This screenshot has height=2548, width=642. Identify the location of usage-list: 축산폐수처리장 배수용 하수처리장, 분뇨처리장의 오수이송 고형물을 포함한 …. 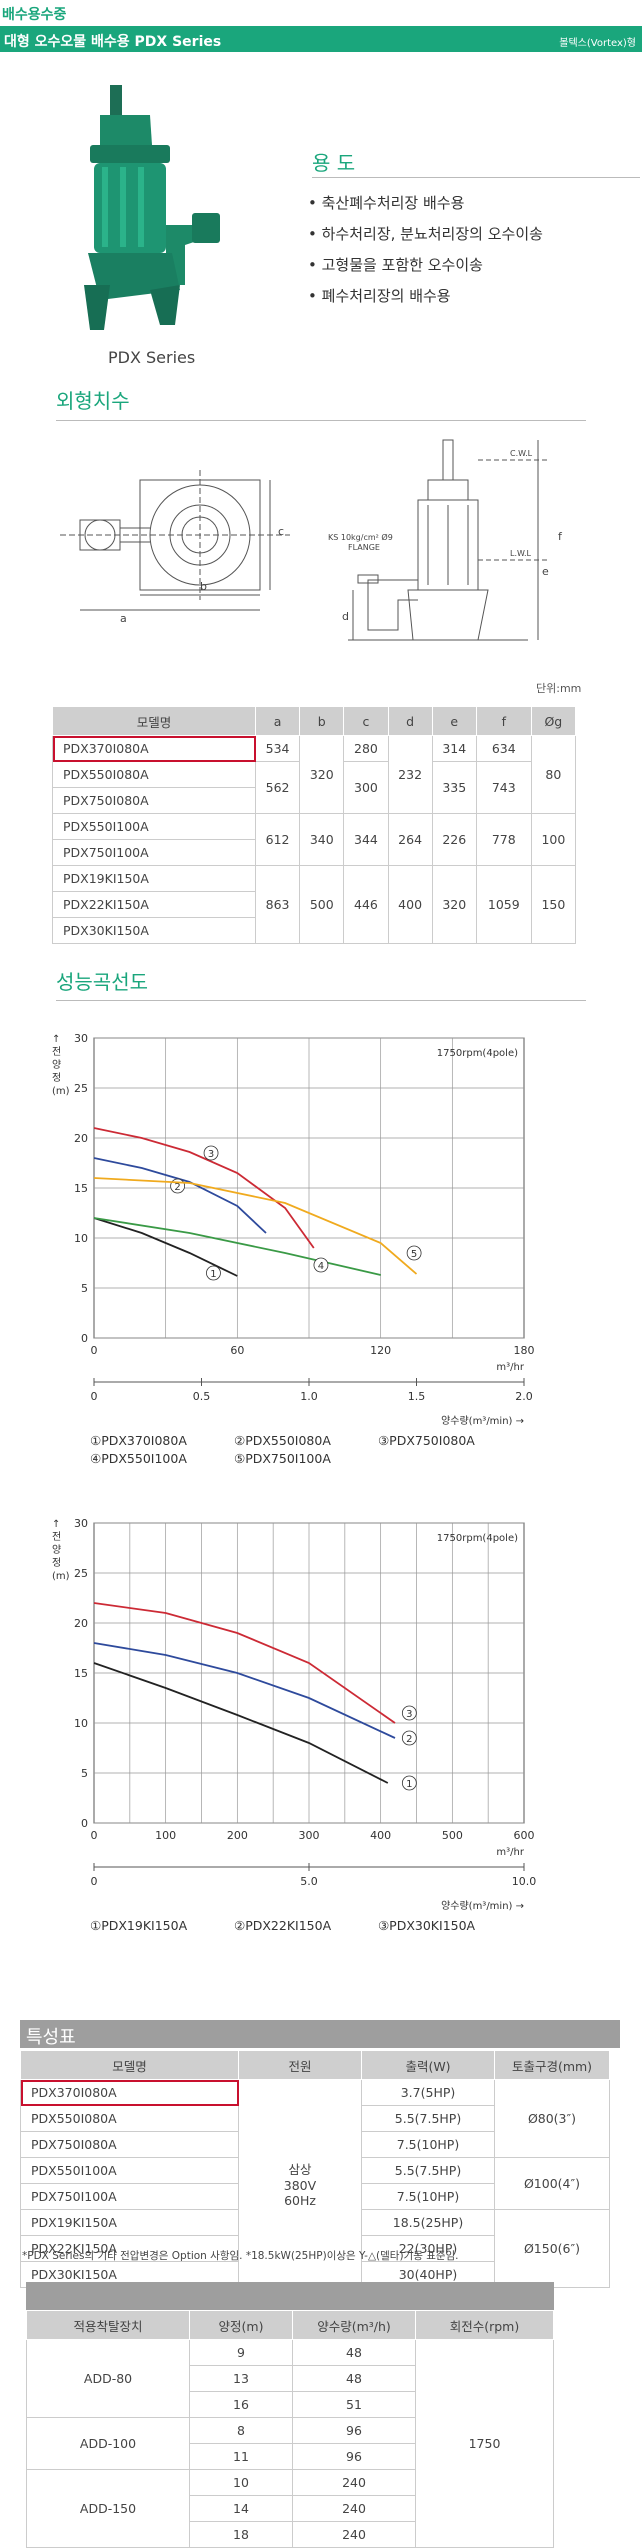
(425, 250).